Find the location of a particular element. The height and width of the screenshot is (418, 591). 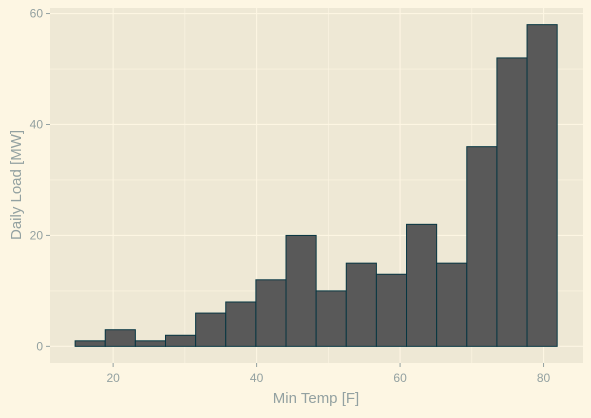

x-tick-label: 20 is located at coordinates (113, 378).